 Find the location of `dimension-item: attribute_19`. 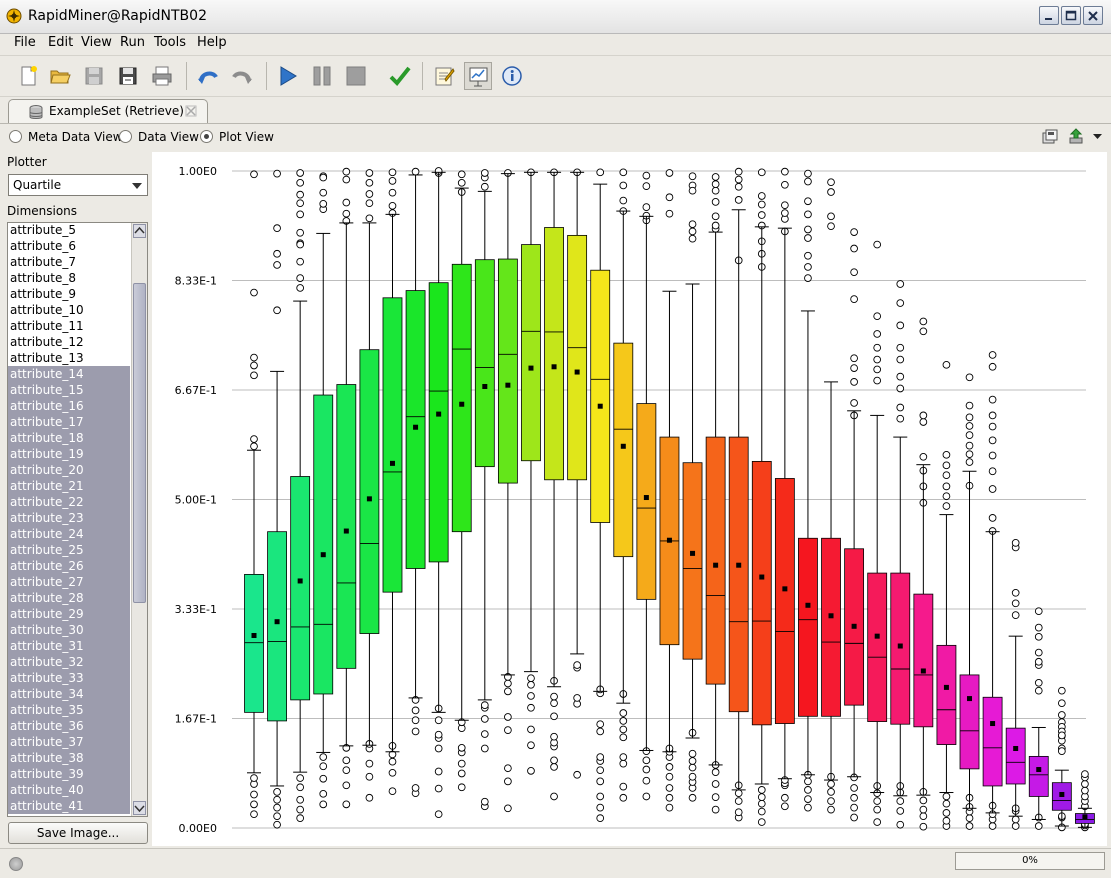

dimension-item: attribute_19 is located at coordinates (69, 454).